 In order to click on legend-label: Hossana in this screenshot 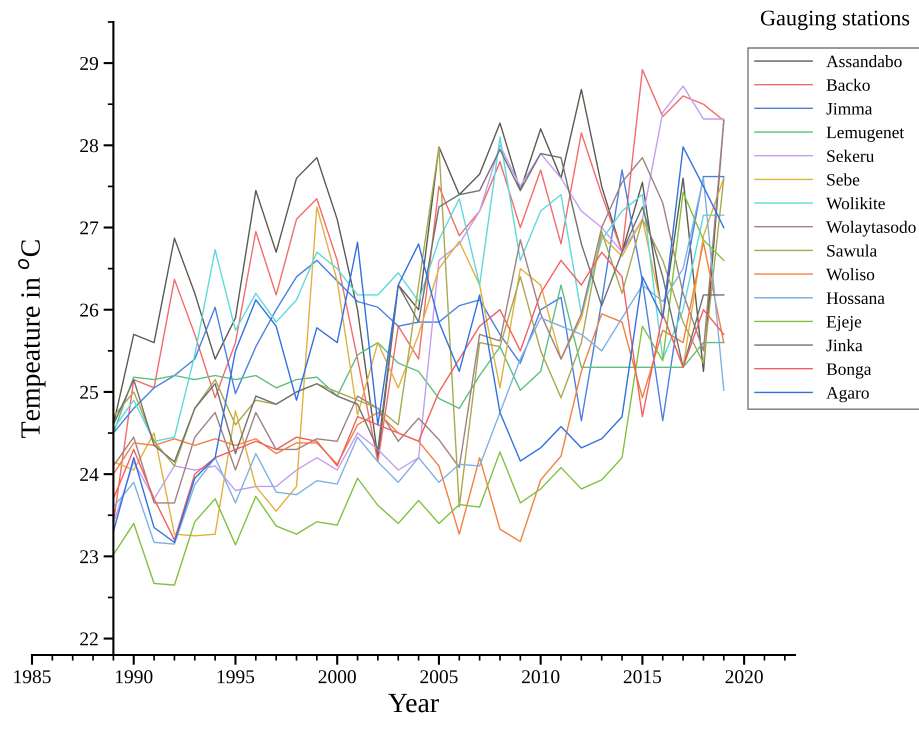, I will do `click(855, 298)`.